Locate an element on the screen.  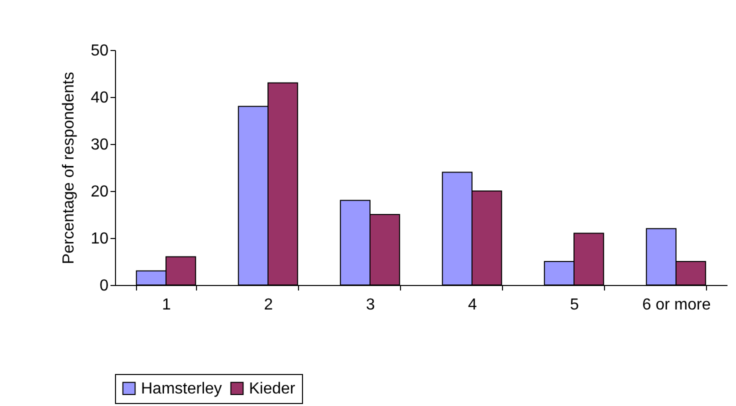
legend-label: Kieder is located at coordinates (272, 389).